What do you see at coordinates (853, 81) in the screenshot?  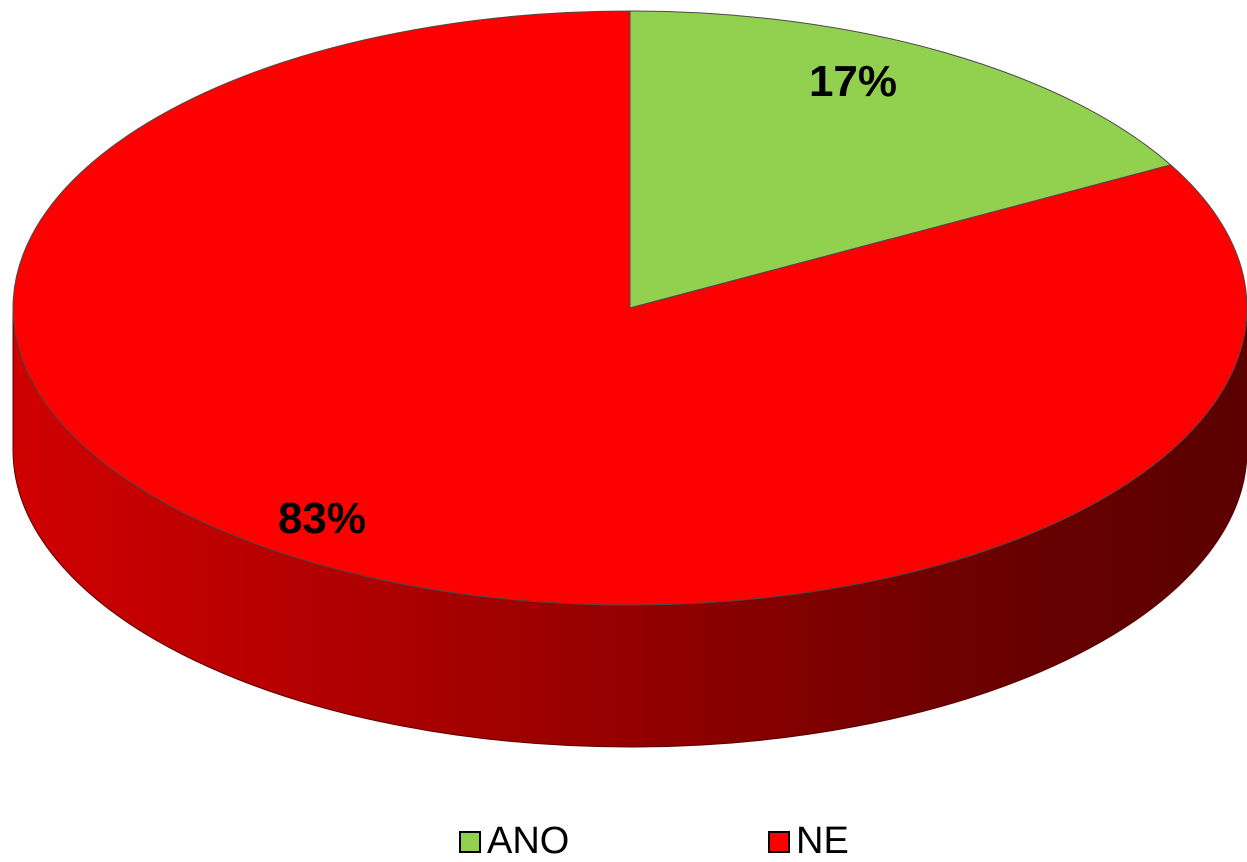 I see `data-label-ano: 17%` at bounding box center [853, 81].